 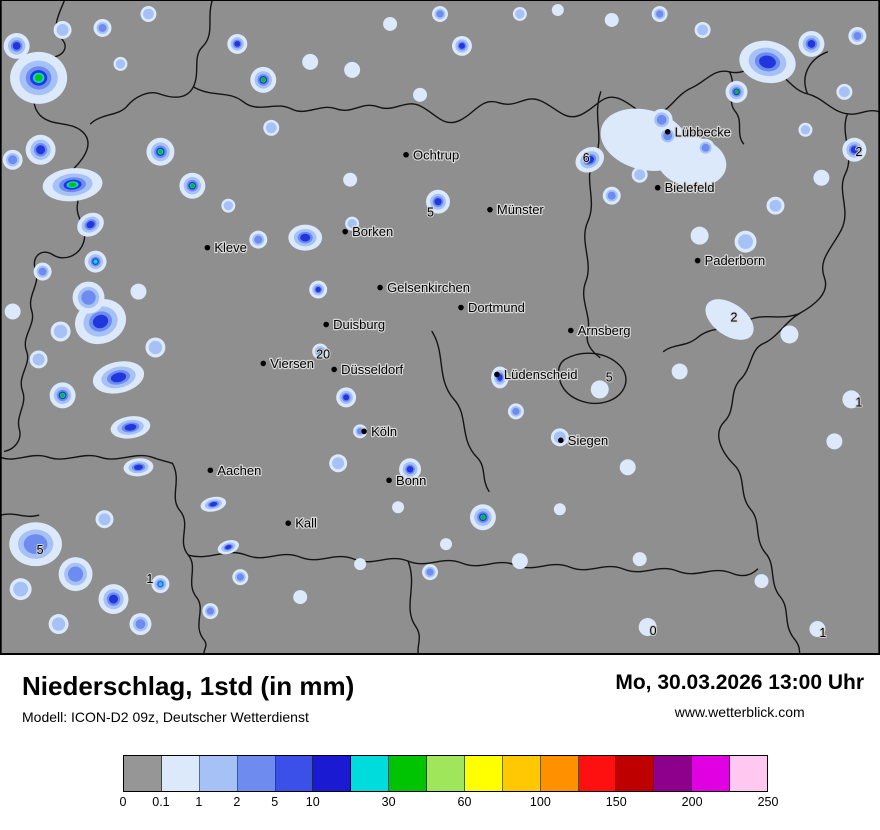 I want to click on border-bottom-left, so click(x=20, y=515).